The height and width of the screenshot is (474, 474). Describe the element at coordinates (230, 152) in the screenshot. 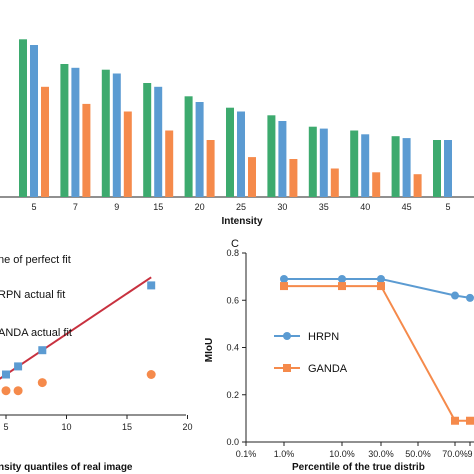

I see `top-bar-s0-c6` at that location.